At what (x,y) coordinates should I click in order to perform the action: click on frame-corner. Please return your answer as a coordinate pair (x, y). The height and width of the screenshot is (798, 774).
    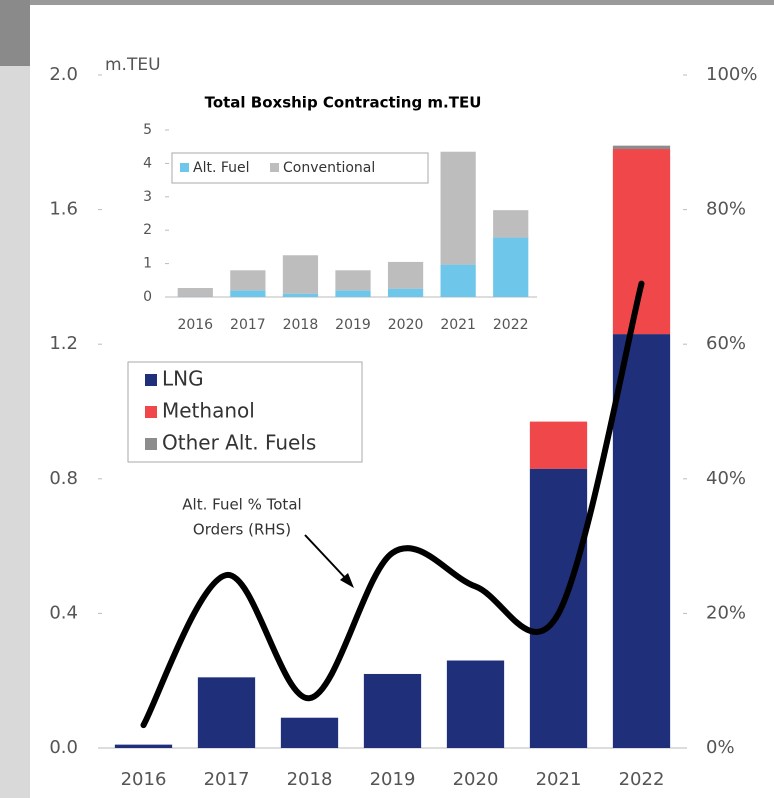
    Looking at the image, I should click on (15, 33).